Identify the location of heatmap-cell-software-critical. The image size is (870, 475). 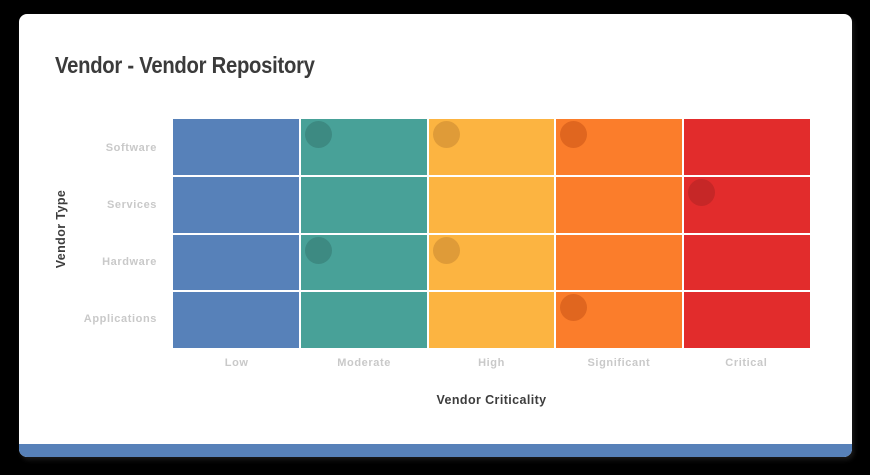
(747, 147).